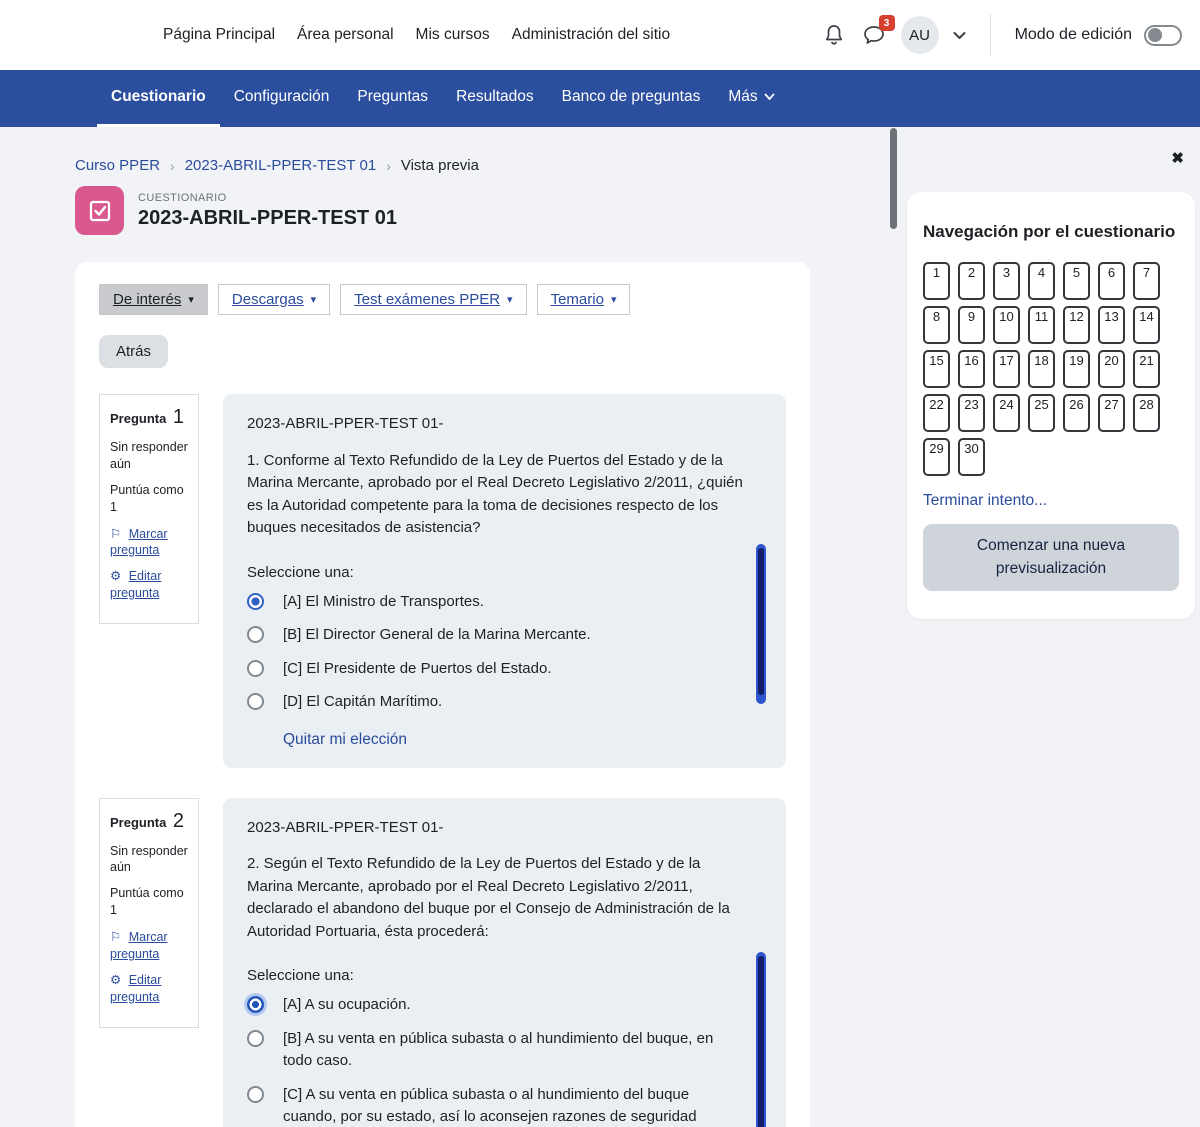 Image resolution: width=1200 pixels, height=1127 pixels. I want to click on messages-icon: 3, so click(878, 31).